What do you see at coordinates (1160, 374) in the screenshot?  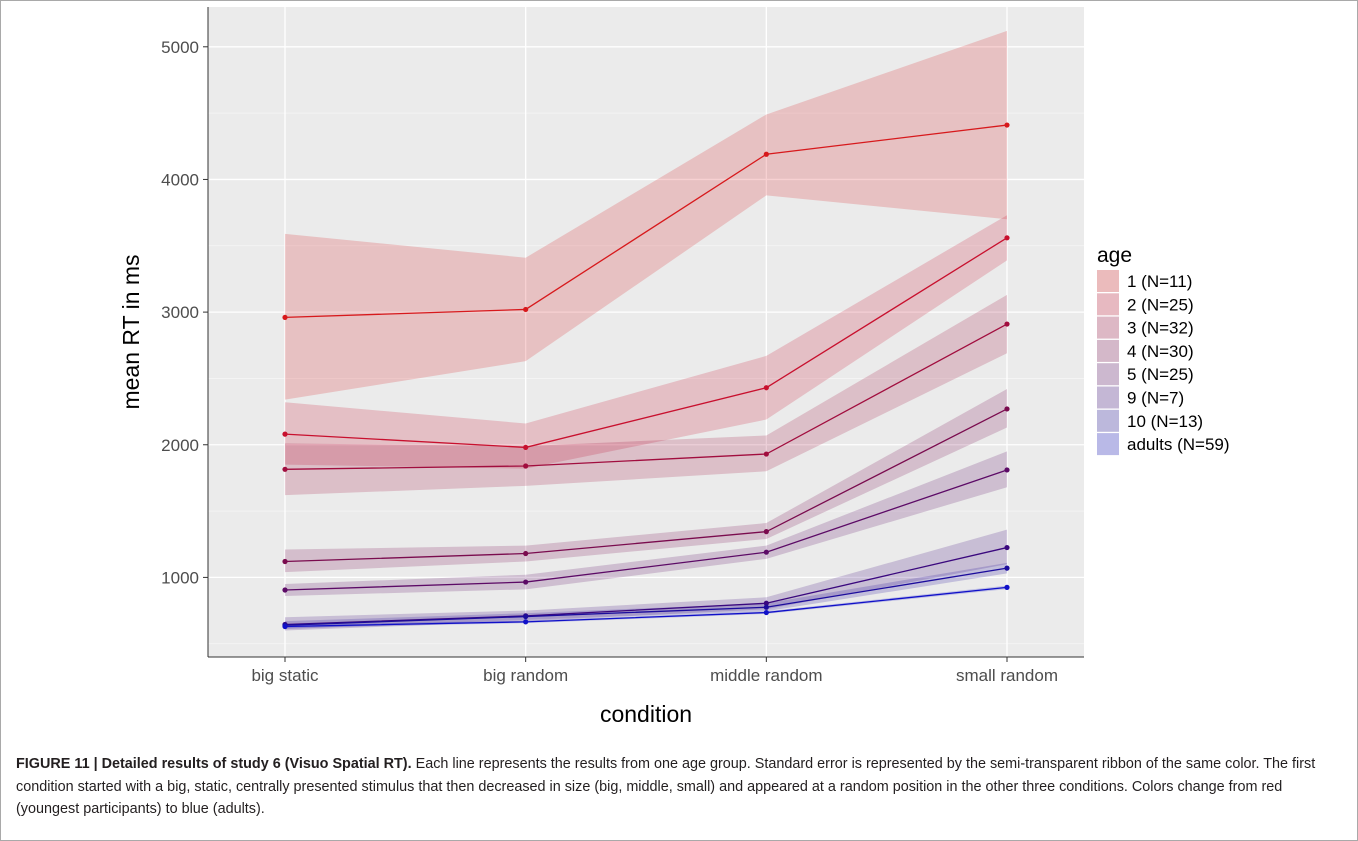 I see `legend-label: 5 (N=25)` at bounding box center [1160, 374].